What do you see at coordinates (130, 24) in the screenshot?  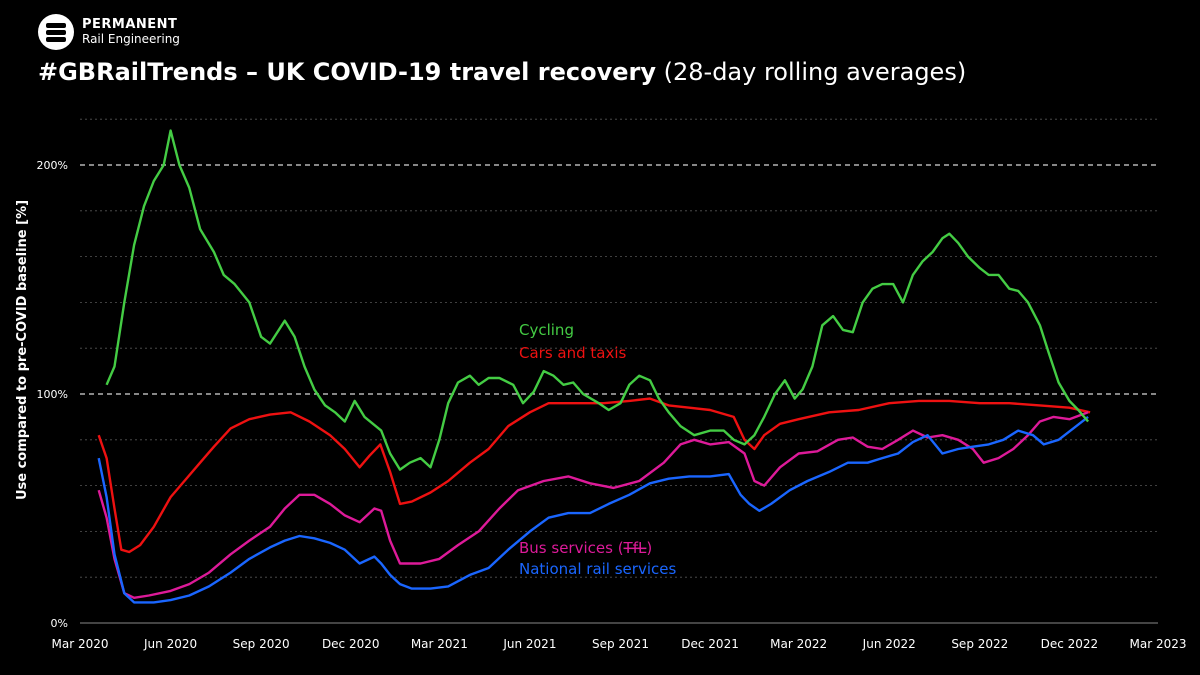 I see `brand-line1: PERMANENT` at bounding box center [130, 24].